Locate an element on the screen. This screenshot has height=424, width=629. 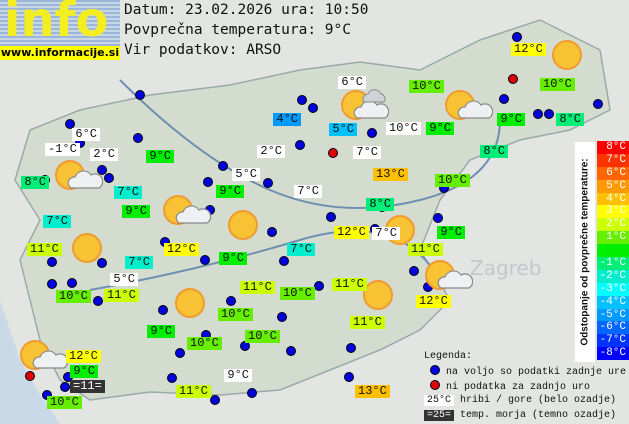
temperature-label: 6°C is located at coordinates (352, 82).